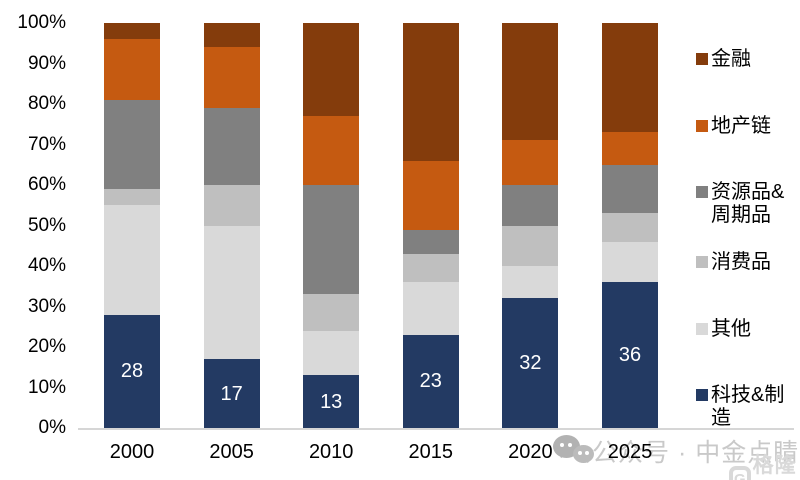 The width and height of the screenshot is (800, 480). I want to click on legend-item: 地产链, so click(748, 126).